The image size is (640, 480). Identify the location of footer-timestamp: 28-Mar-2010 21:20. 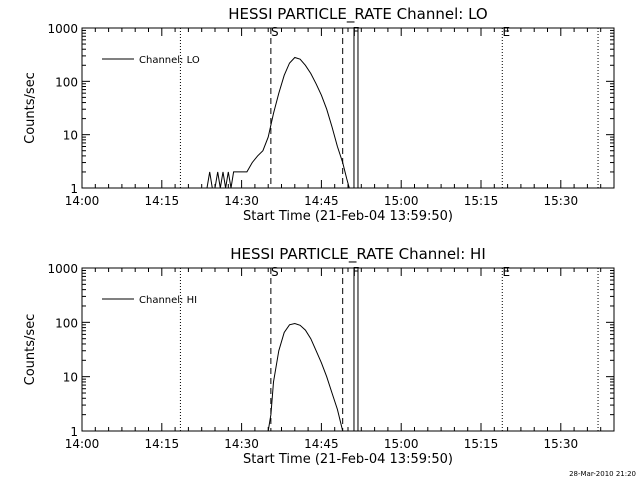
(602, 474).